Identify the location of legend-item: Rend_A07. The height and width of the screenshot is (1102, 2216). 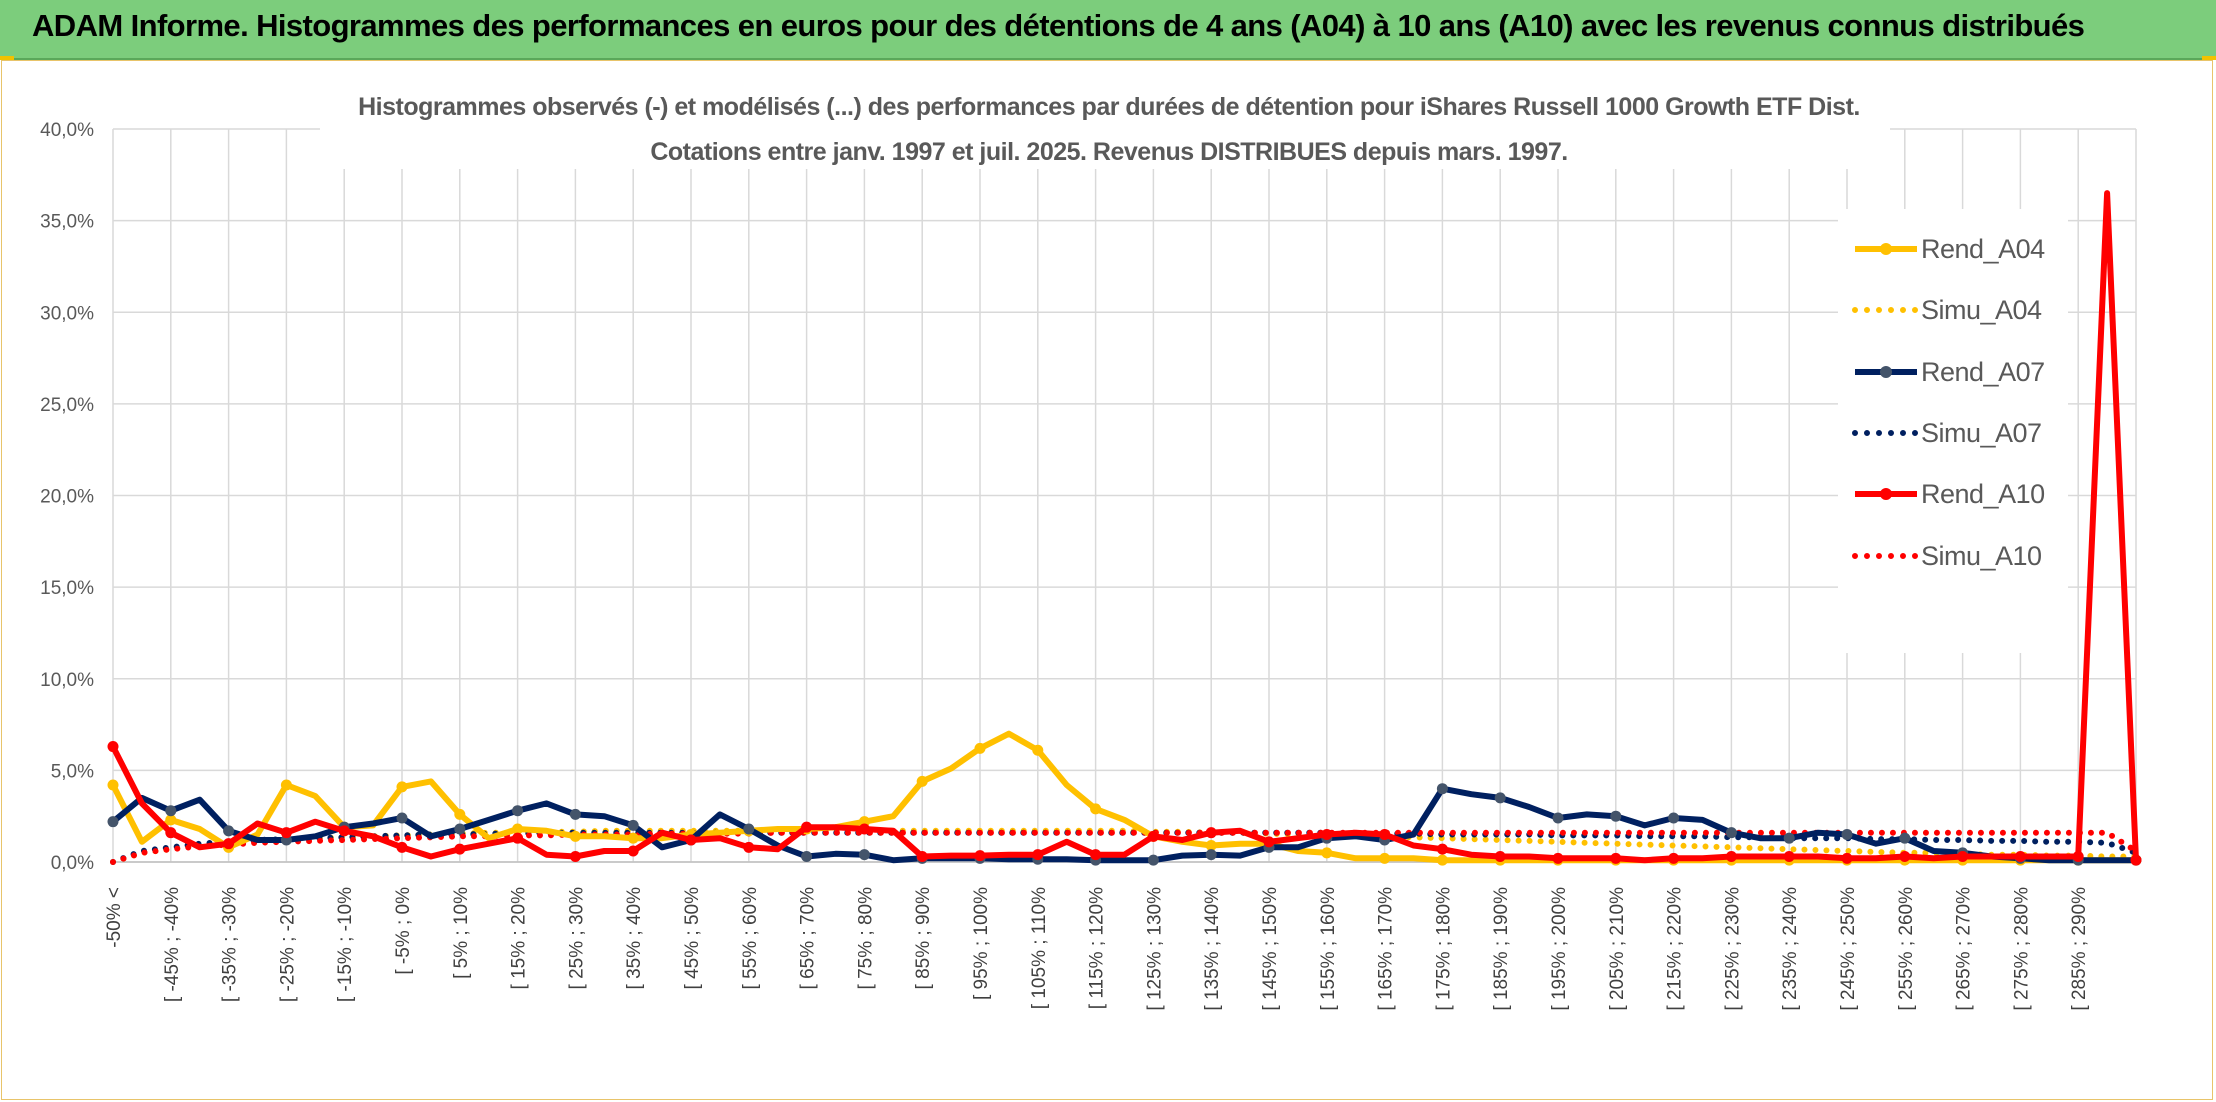
(1950, 372).